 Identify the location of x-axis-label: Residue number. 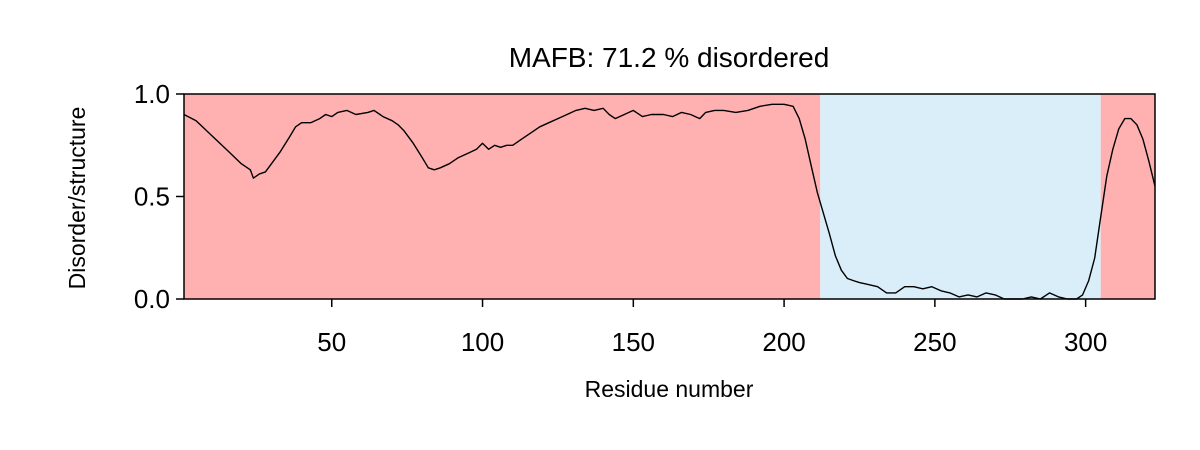
(669, 389).